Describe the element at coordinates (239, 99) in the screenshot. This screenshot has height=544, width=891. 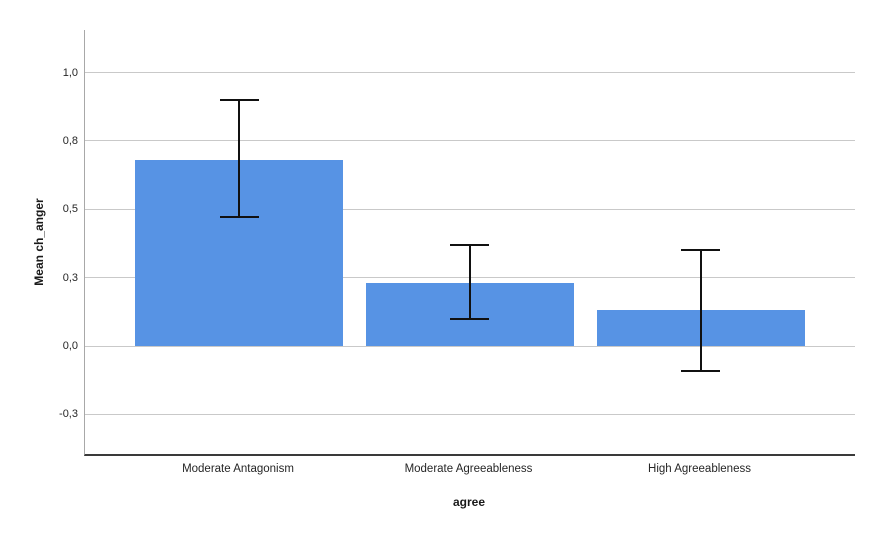
I see `error-bar-cap-0-high` at that location.